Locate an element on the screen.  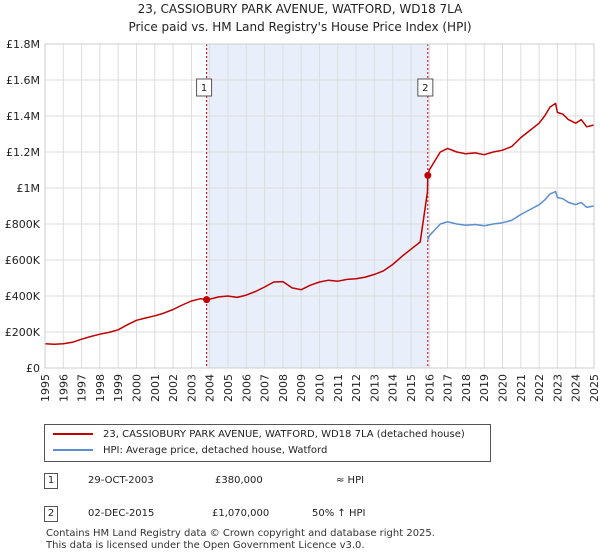
sale-marker-label: 2 is located at coordinates (425, 88).